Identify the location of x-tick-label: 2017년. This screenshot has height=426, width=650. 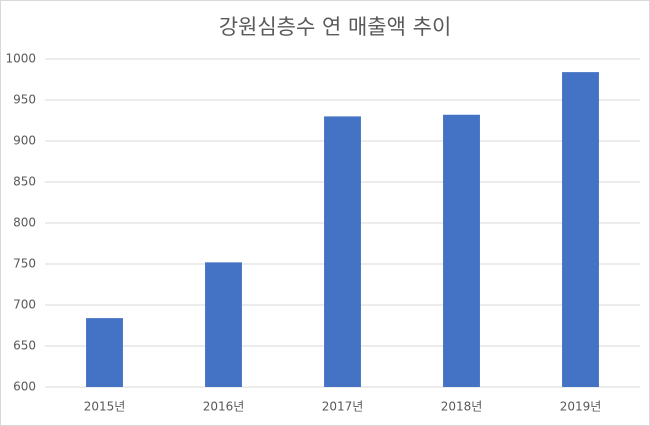
(343, 407).